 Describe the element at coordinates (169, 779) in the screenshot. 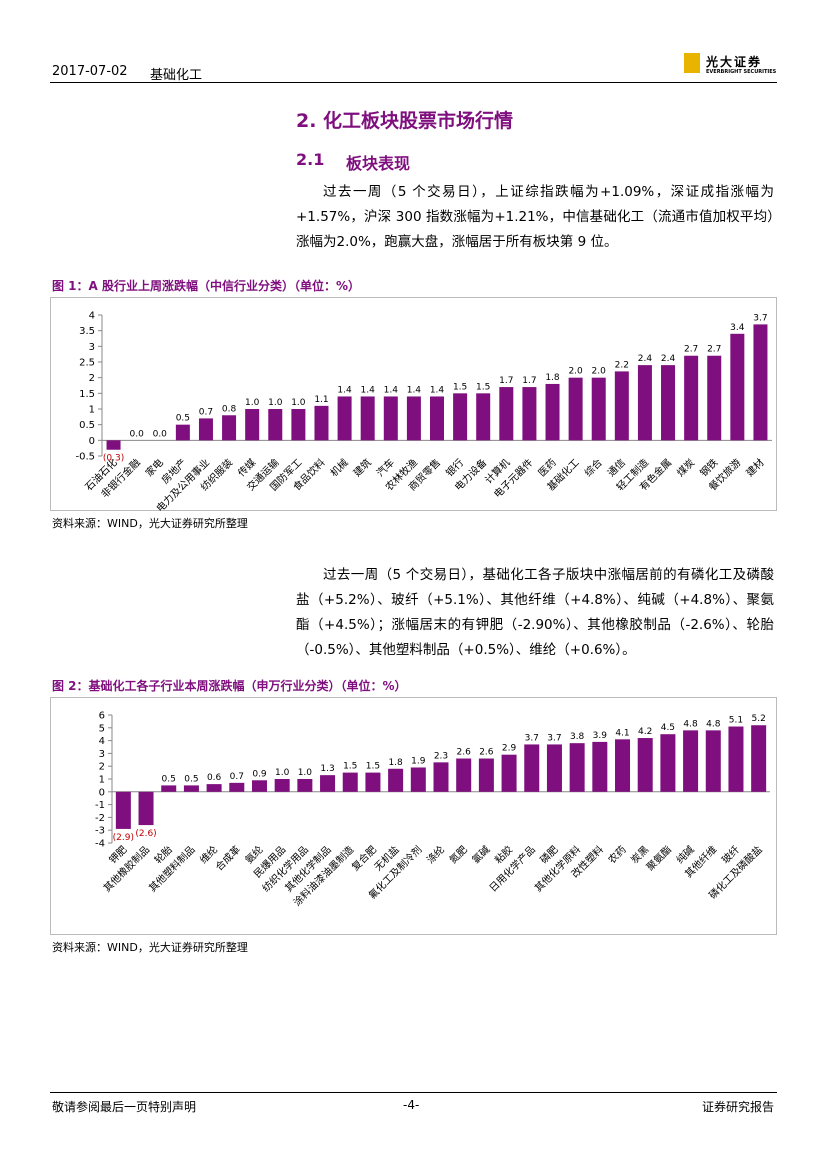

I see `value-label: 0.5` at that location.